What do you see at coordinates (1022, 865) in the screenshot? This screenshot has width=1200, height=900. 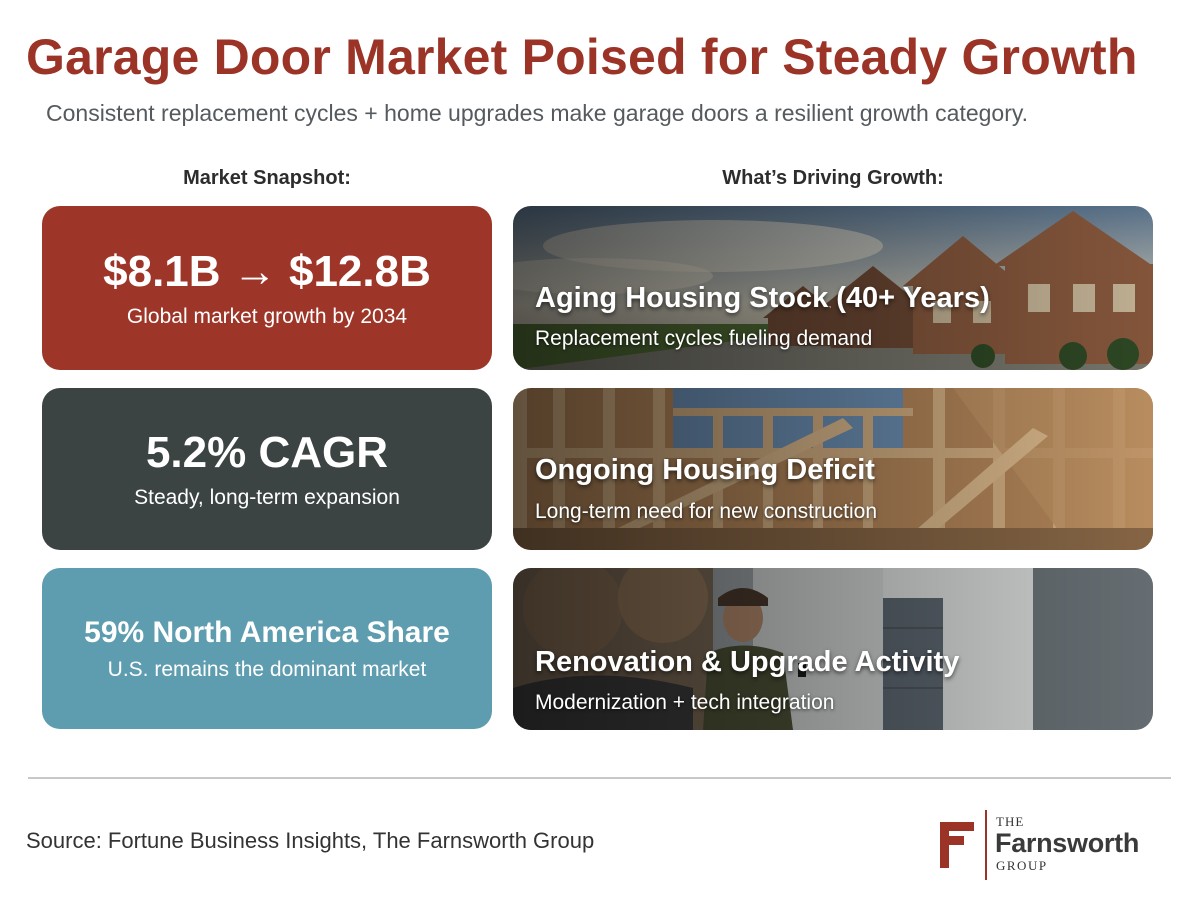 I see `logo-group: GROUP` at bounding box center [1022, 865].